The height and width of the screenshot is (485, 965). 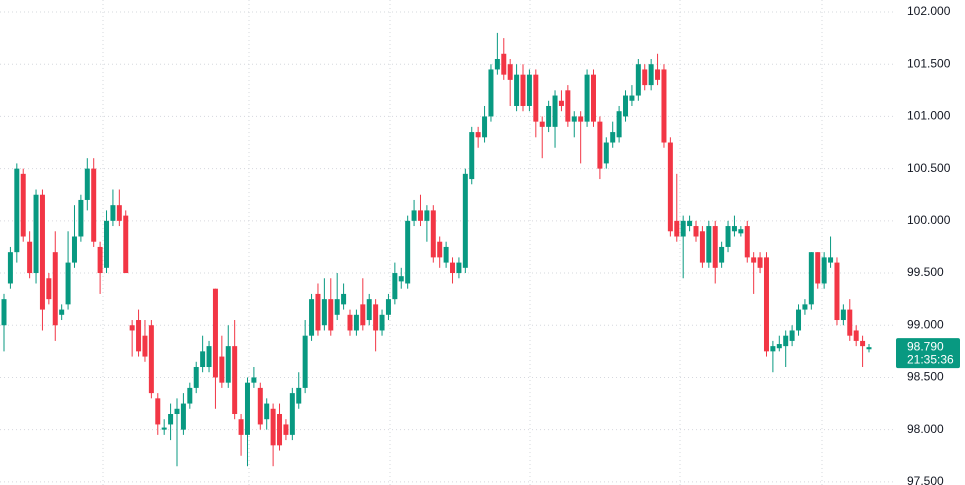 What do you see at coordinates (925, 272) in the screenshot?
I see `y-tick-label: 99.500` at bounding box center [925, 272].